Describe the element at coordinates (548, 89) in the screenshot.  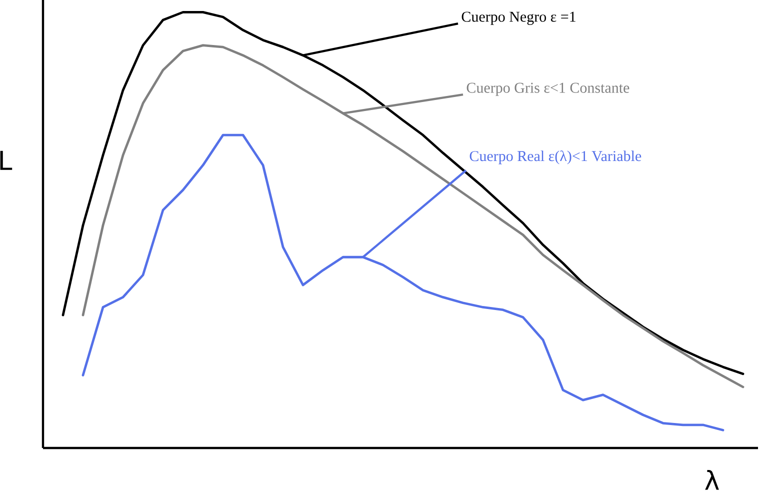
I see `text: Cuerpo Gris ε<1 Constante` at that location.